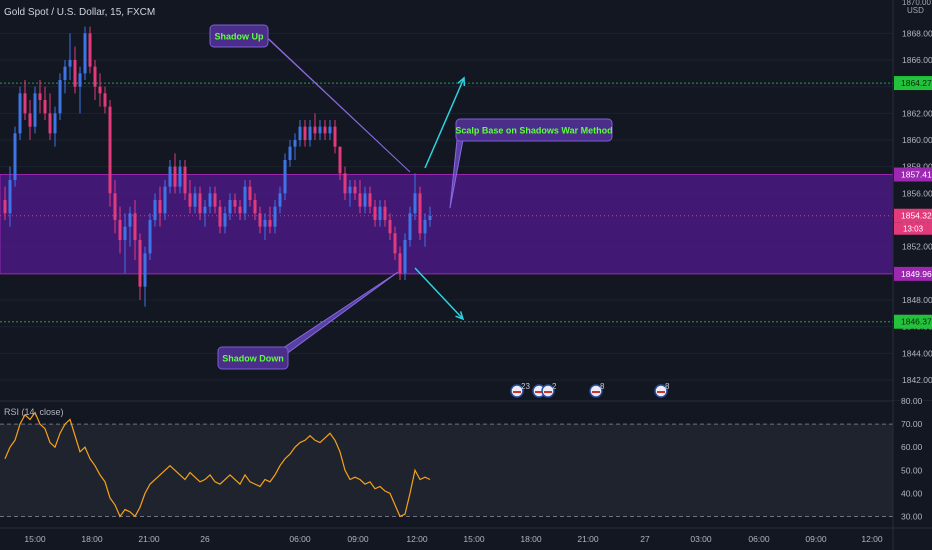 The width and height of the screenshot is (932, 550). Describe the element at coordinates (461, 81) in the screenshot. I see `arrow-up-head` at that location.